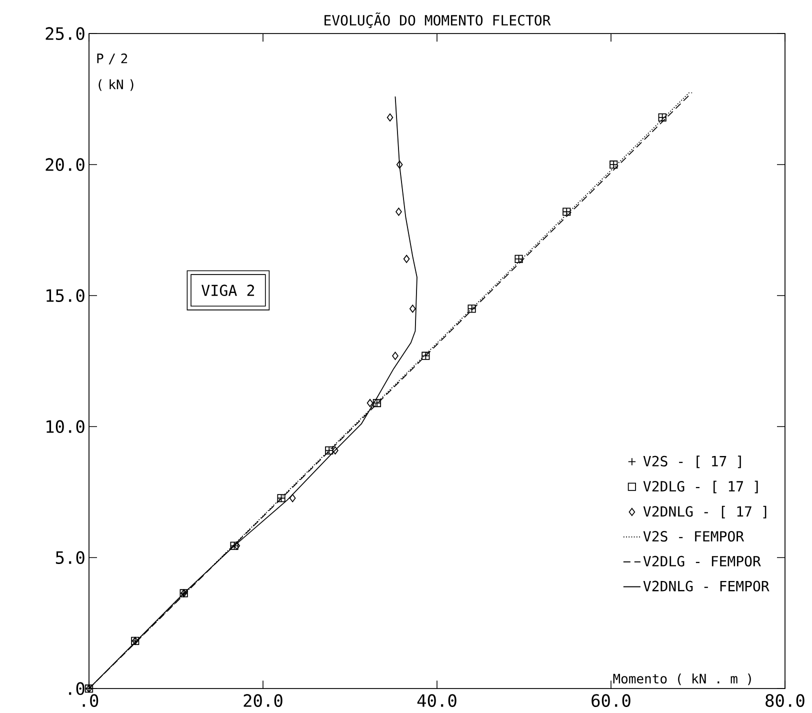 The width and height of the screenshot is (812, 713). Describe the element at coordinates (700, 487) in the screenshot. I see `legend-label: V2DLG - [ 17 ]` at that location.